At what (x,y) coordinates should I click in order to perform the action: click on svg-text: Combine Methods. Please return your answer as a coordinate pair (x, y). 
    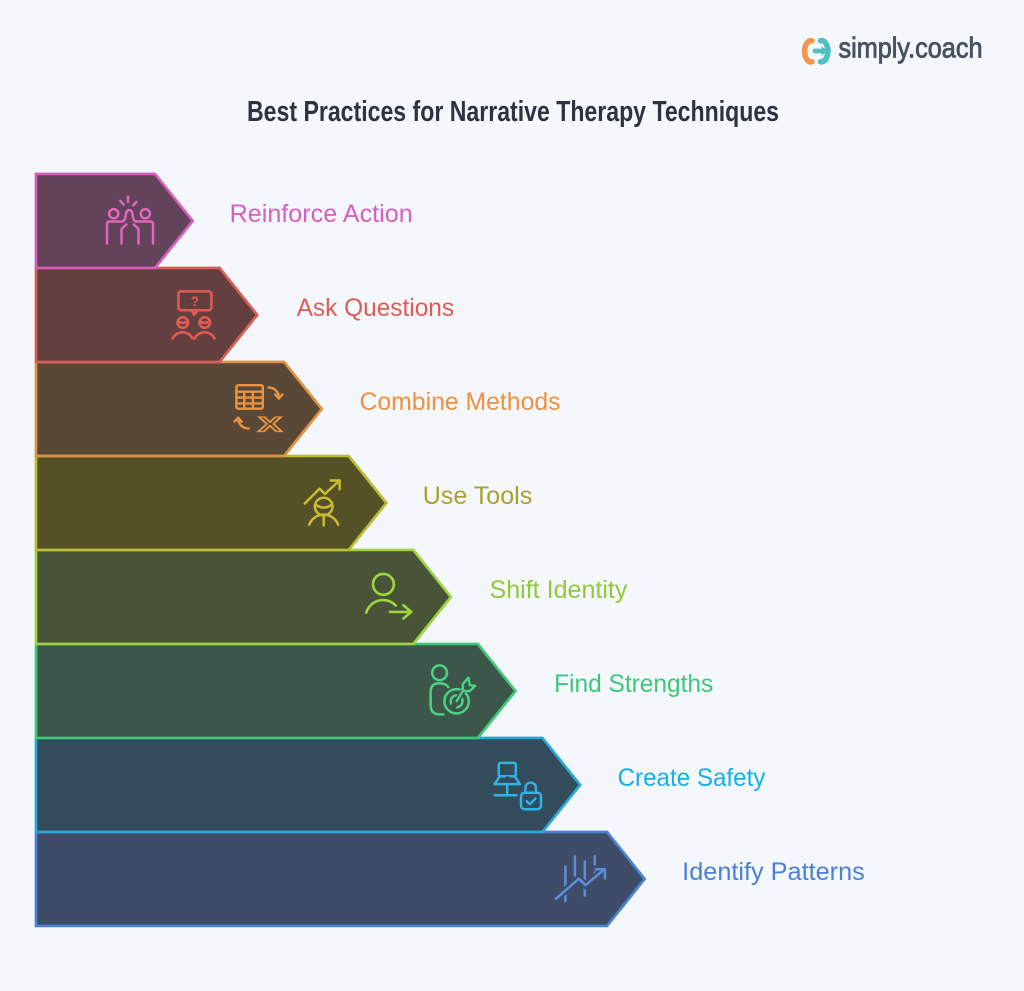
    Looking at the image, I should click on (460, 402).